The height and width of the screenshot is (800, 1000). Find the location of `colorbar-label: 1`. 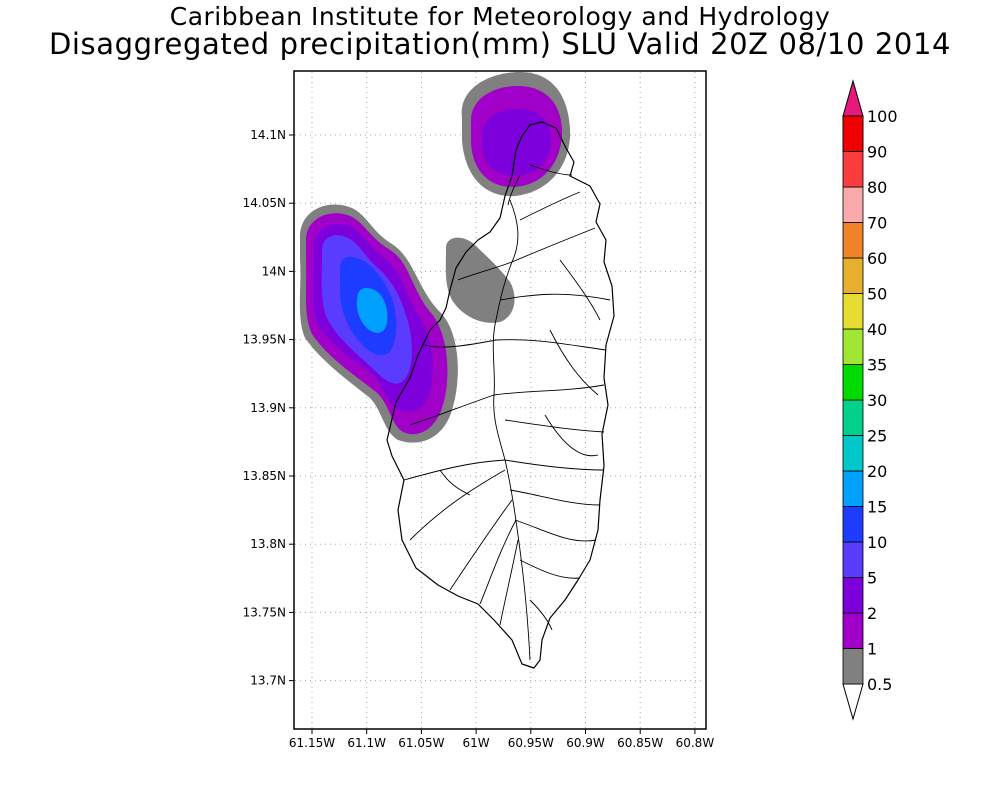

colorbar-label: 1 is located at coordinates (872, 649).